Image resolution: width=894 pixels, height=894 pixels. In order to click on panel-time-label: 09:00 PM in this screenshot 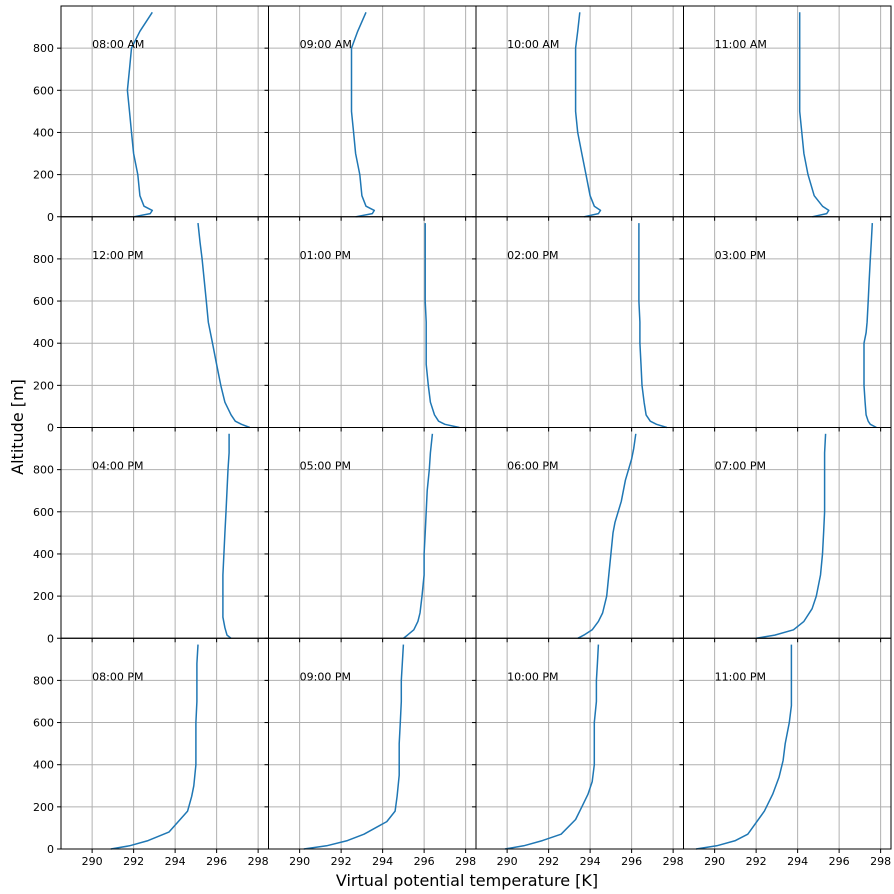, I will do `click(325, 676)`.